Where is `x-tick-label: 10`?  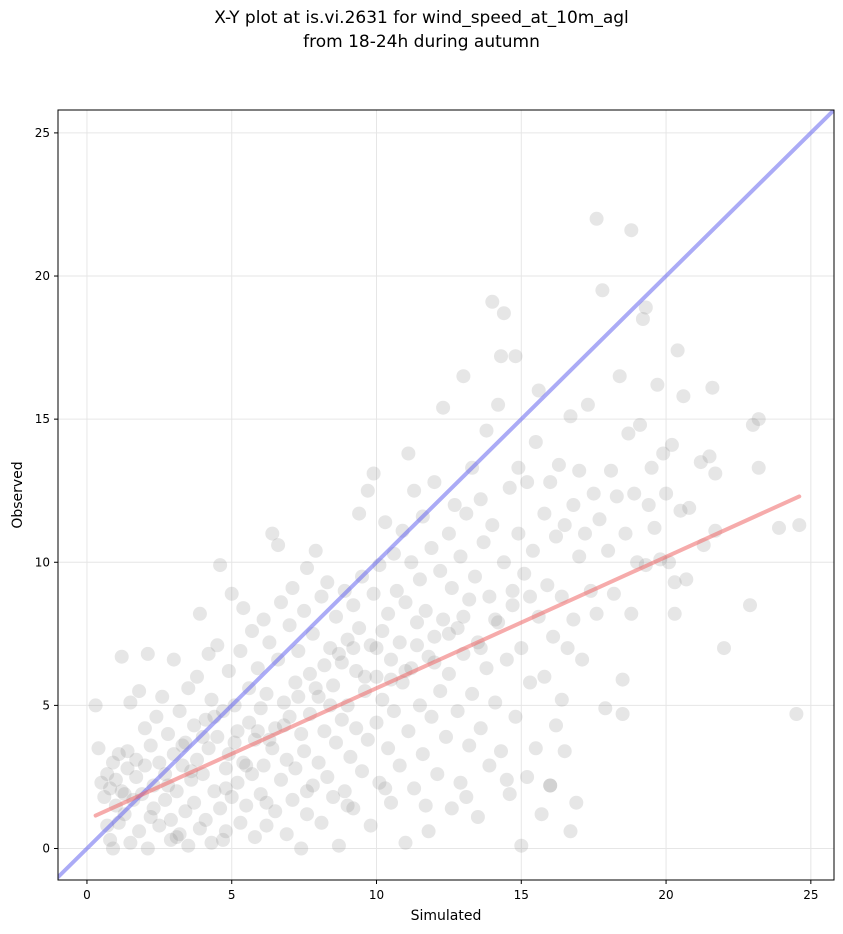 x-tick-label: 10 is located at coordinates (376, 895).